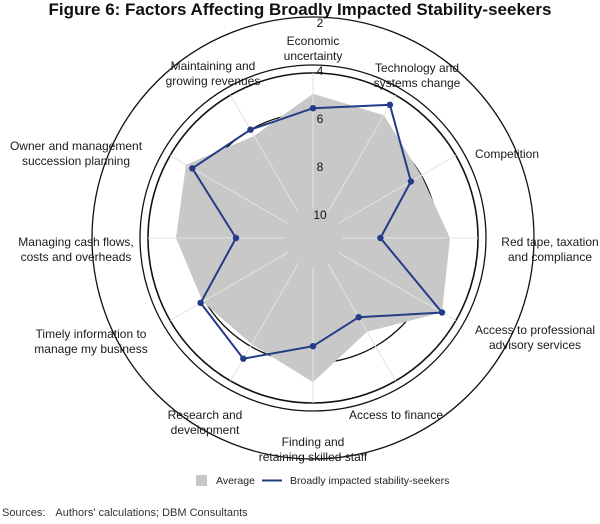 This screenshot has height=524, width=600. I want to click on category-label-line: Access to finance, so click(396, 415).